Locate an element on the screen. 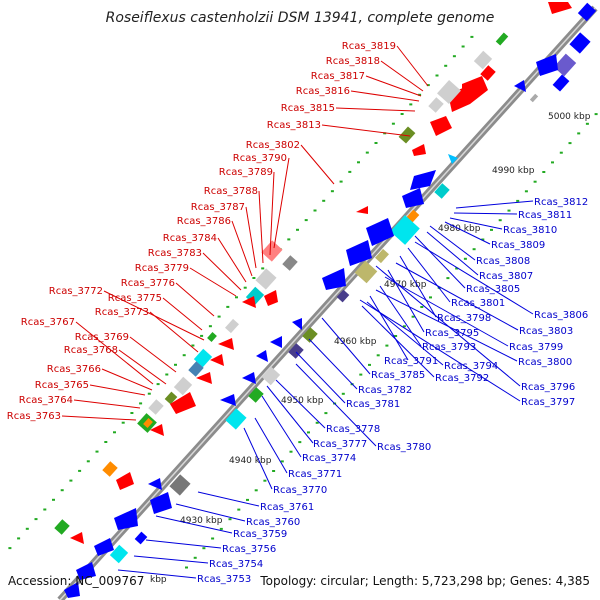 Image resolution: width=600 pixels, height=600 pixels. gene-label: Rcas_3819 is located at coordinates (369, 46).